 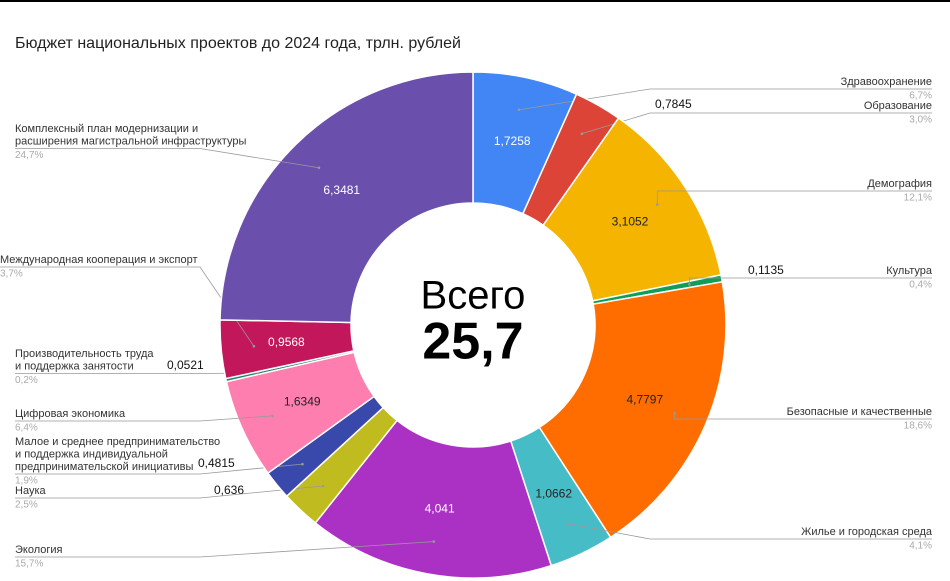 What do you see at coordinates (229, 490) in the screenshot?
I see `value-label: 0,636` at bounding box center [229, 490].